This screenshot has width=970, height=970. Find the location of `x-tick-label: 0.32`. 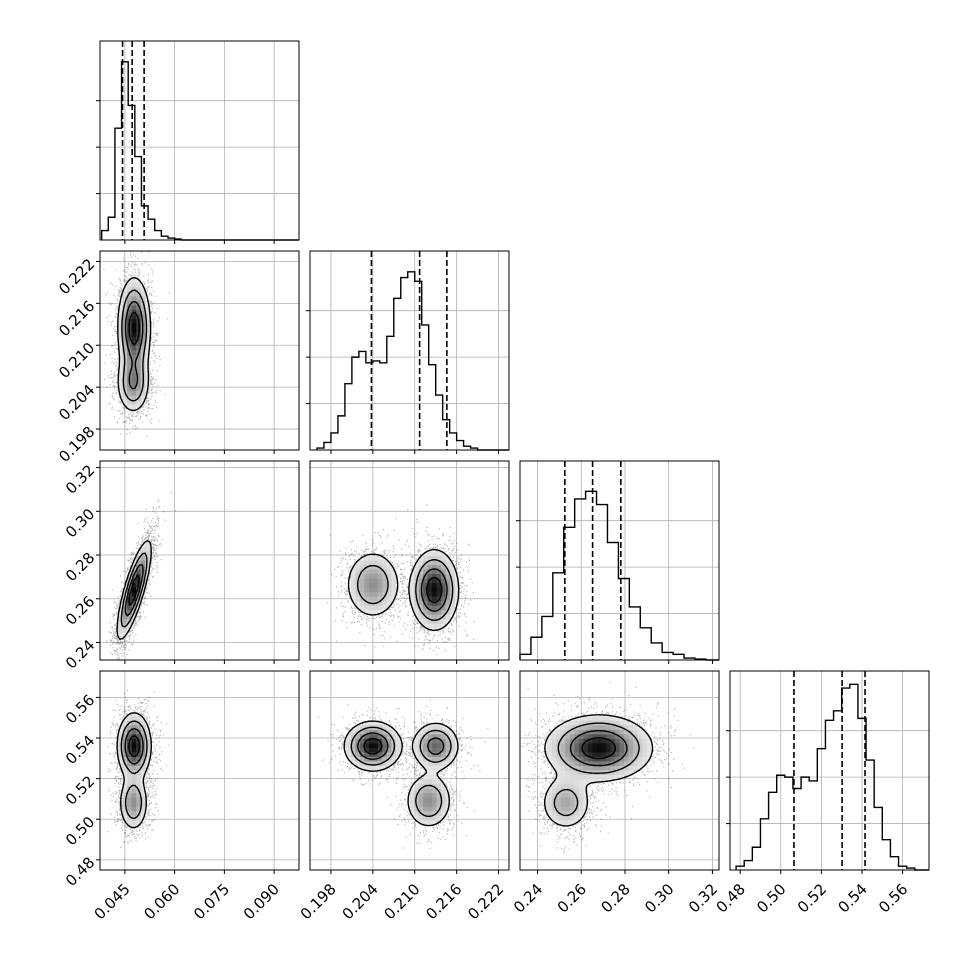

x-tick-label: 0.32 is located at coordinates (703, 898).